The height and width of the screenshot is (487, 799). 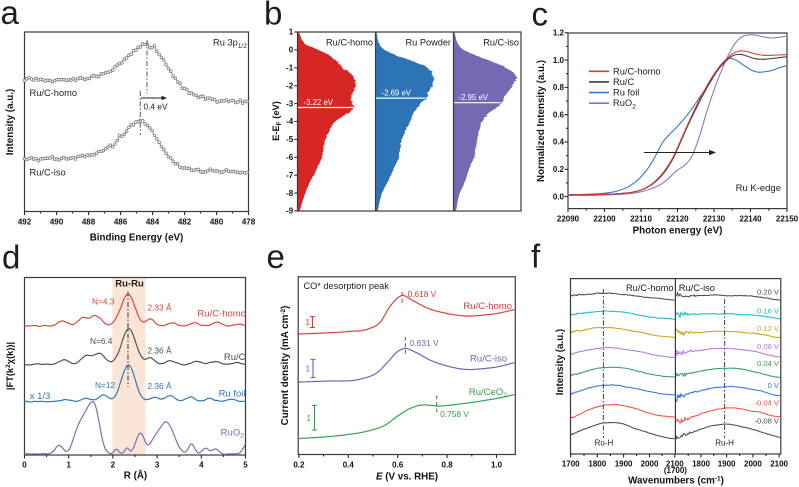 I want to click on svg-text: 482, so click(x=185, y=222).